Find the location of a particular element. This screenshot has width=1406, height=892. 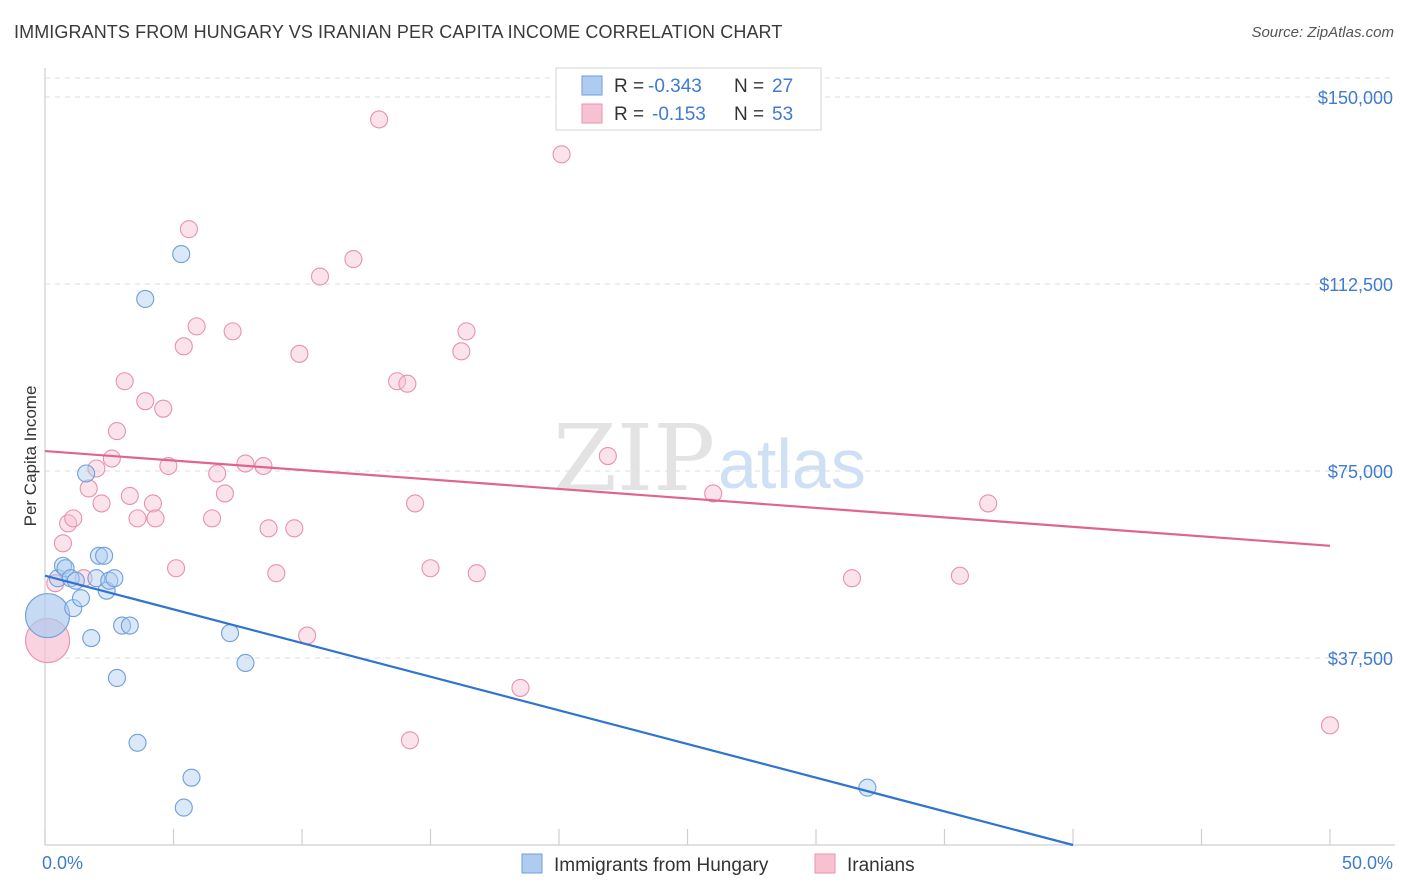

legend-r-label-hungary: R = is located at coordinates (629, 86).